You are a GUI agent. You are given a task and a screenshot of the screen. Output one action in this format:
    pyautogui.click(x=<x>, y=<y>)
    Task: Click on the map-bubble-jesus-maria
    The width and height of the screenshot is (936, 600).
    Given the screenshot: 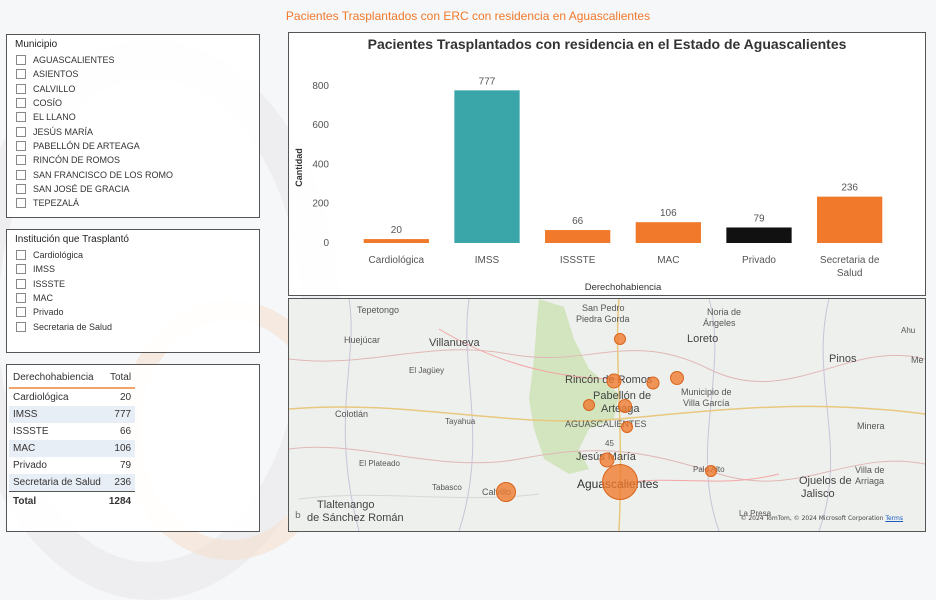 What is the action you would take?
    pyautogui.click(x=607, y=460)
    